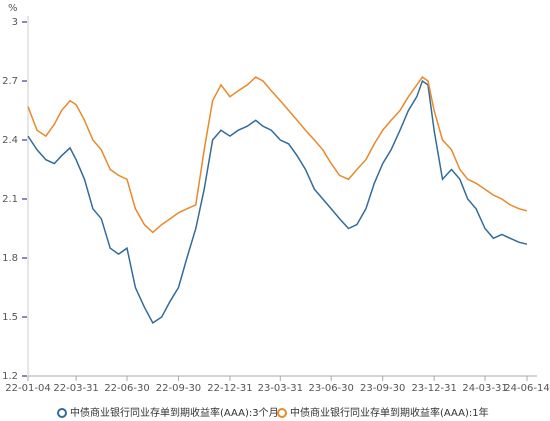  What do you see at coordinates (10, 258) in the screenshot?
I see `y-tick-label: 1.8` at bounding box center [10, 258].